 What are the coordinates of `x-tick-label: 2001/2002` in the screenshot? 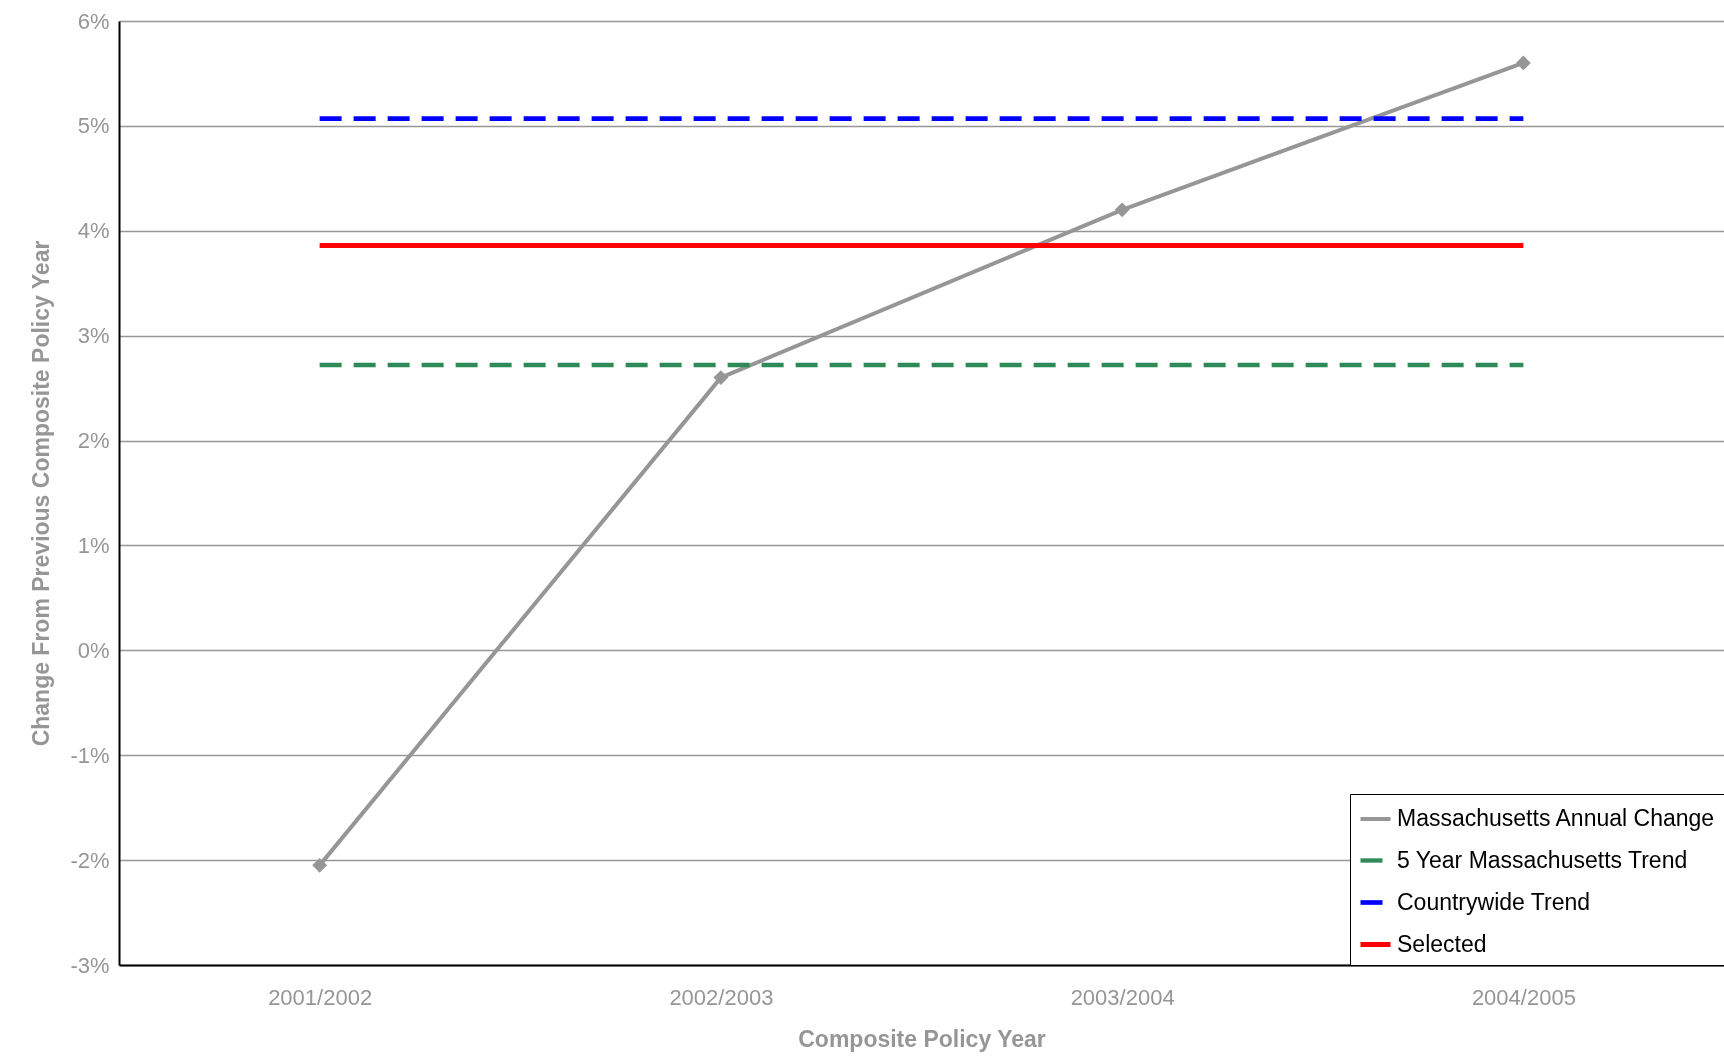 It's located at (320, 997).